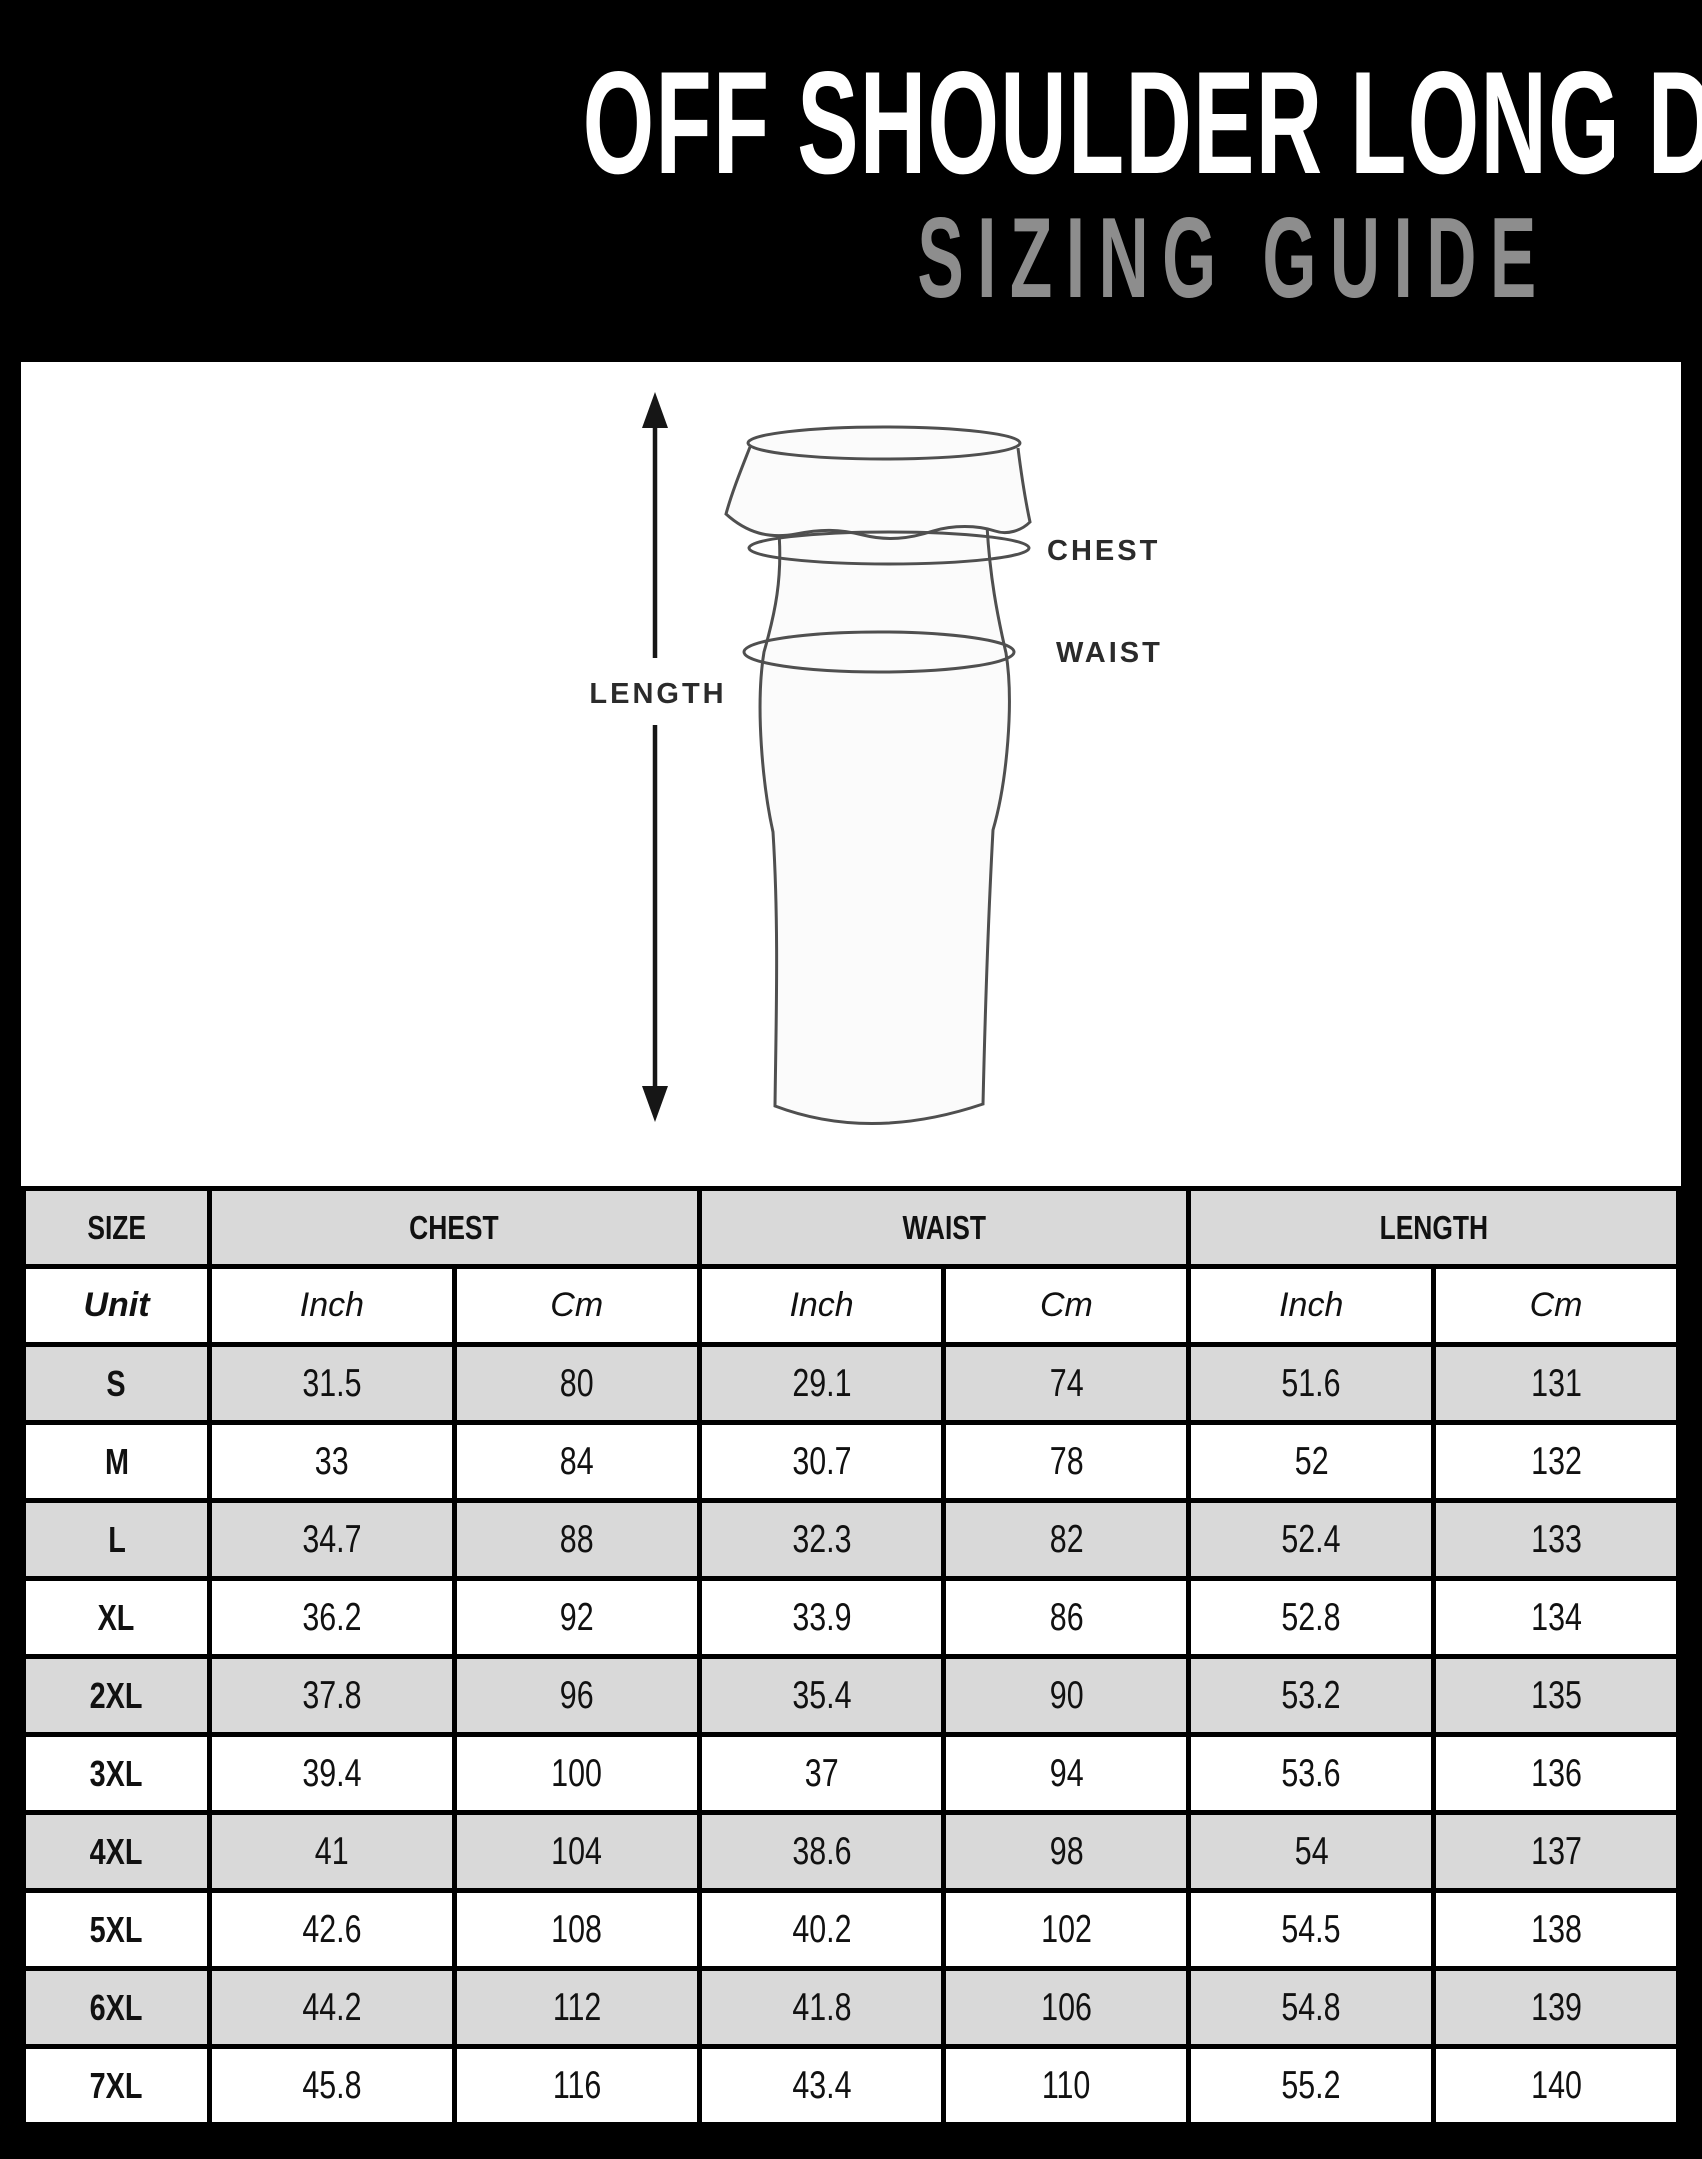 This screenshot has width=1702, height=2159. Describe the element at coordinates (332, 1539) in the screenshot. I see `value-cell: 34.7` at that location.